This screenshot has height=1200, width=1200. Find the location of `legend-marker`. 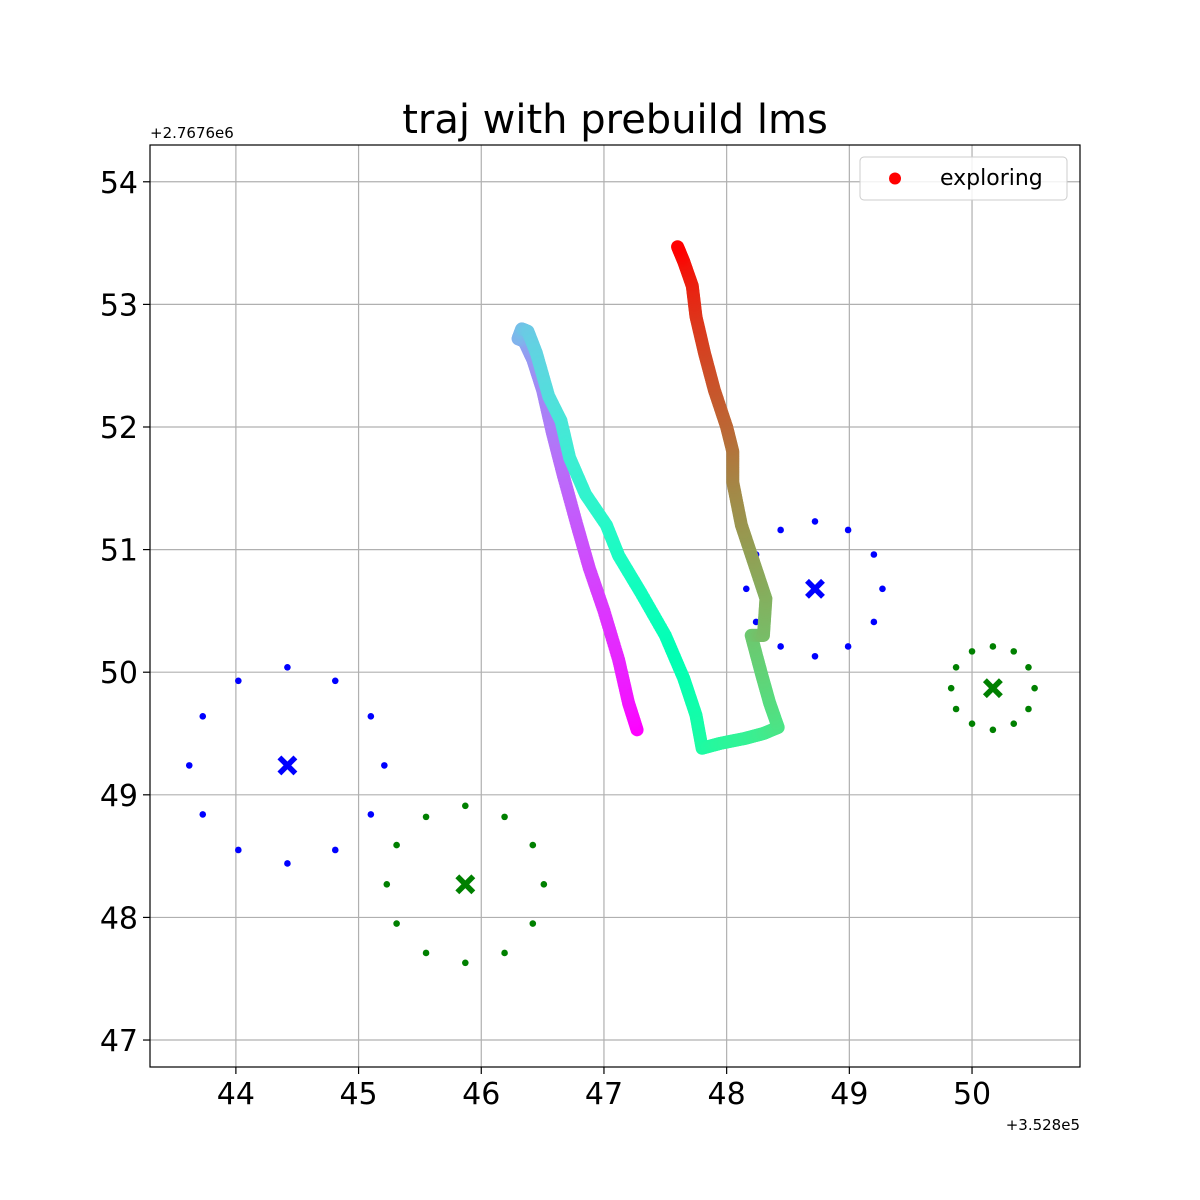

legend-marker is located at coordinates (895, 178).